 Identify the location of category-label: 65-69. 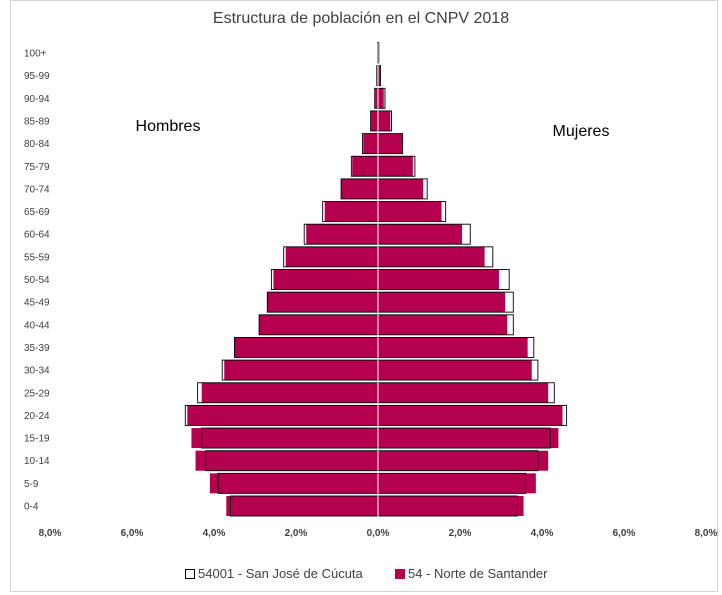
(37, 212).